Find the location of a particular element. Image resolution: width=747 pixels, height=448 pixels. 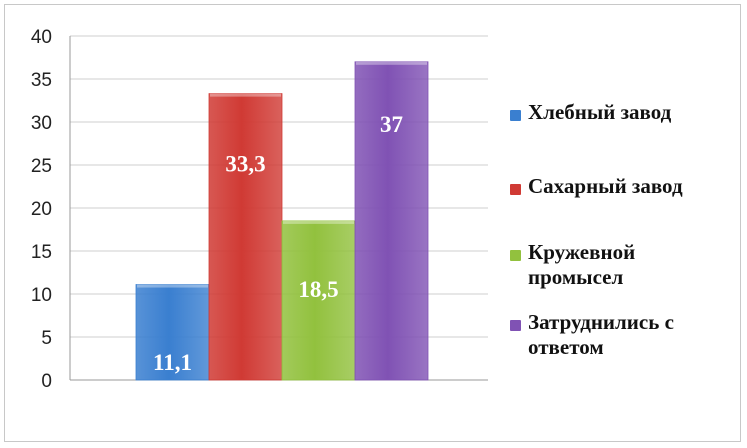

legend-label: Кружевной промысел is located at coordinates (582, 264).